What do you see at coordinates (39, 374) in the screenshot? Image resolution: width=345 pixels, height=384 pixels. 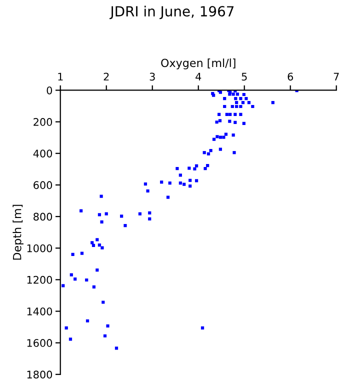 I see `y-tick-label: 1800` at bounding box center [39, 374].